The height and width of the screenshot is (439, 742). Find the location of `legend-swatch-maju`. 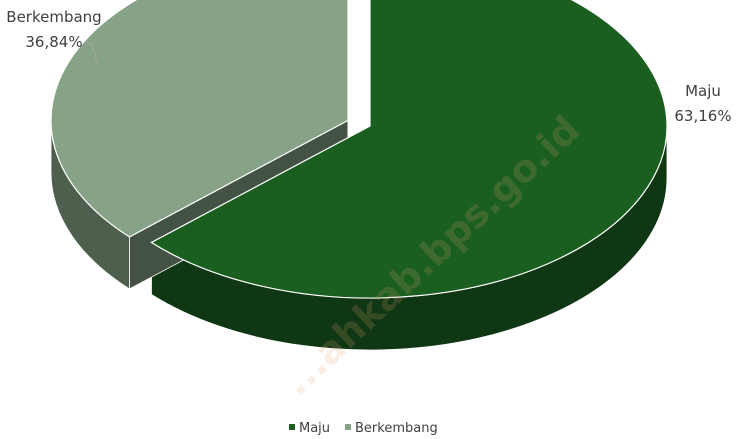

legend-swatch-maju is located at coordinates (292, 427).